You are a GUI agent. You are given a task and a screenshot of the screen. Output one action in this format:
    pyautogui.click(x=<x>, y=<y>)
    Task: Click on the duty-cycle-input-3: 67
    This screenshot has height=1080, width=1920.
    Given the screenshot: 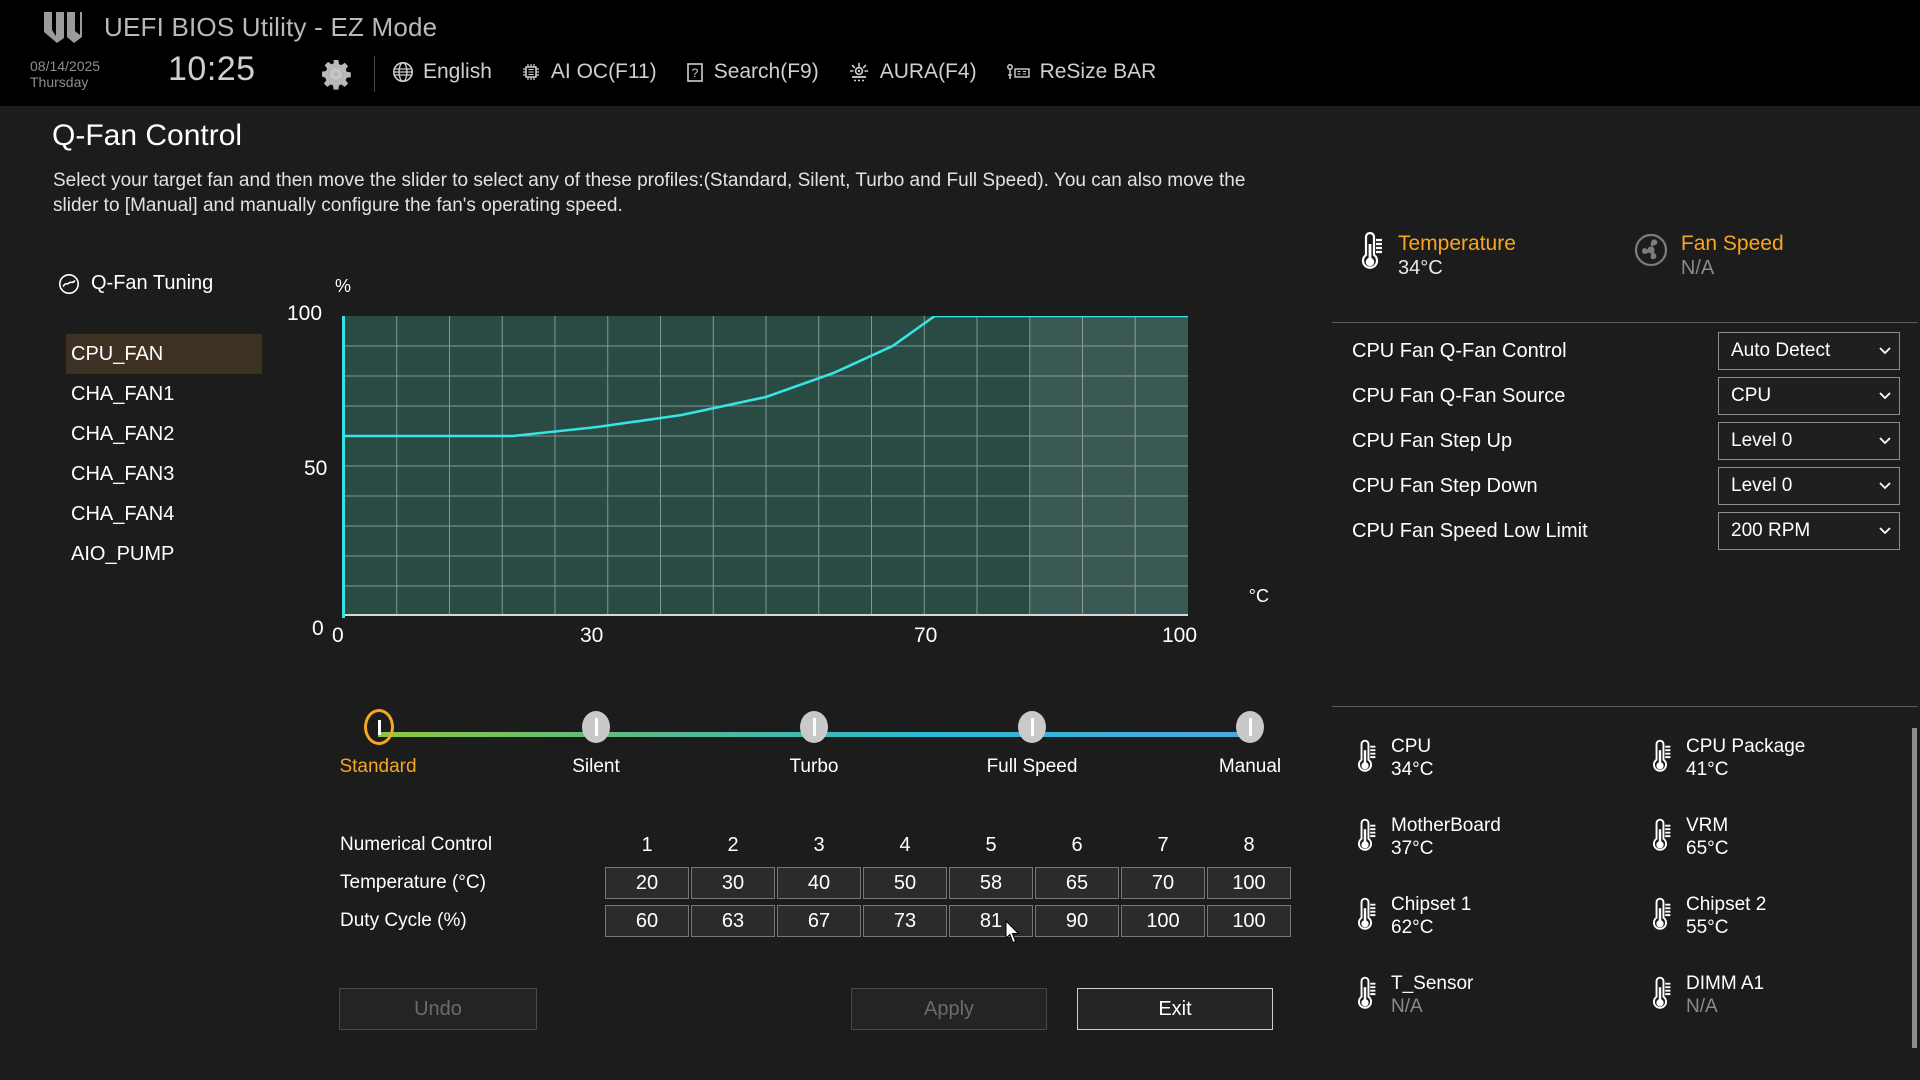 What is the action you would take?
    pyautogui.click(x=819, y=921)
    